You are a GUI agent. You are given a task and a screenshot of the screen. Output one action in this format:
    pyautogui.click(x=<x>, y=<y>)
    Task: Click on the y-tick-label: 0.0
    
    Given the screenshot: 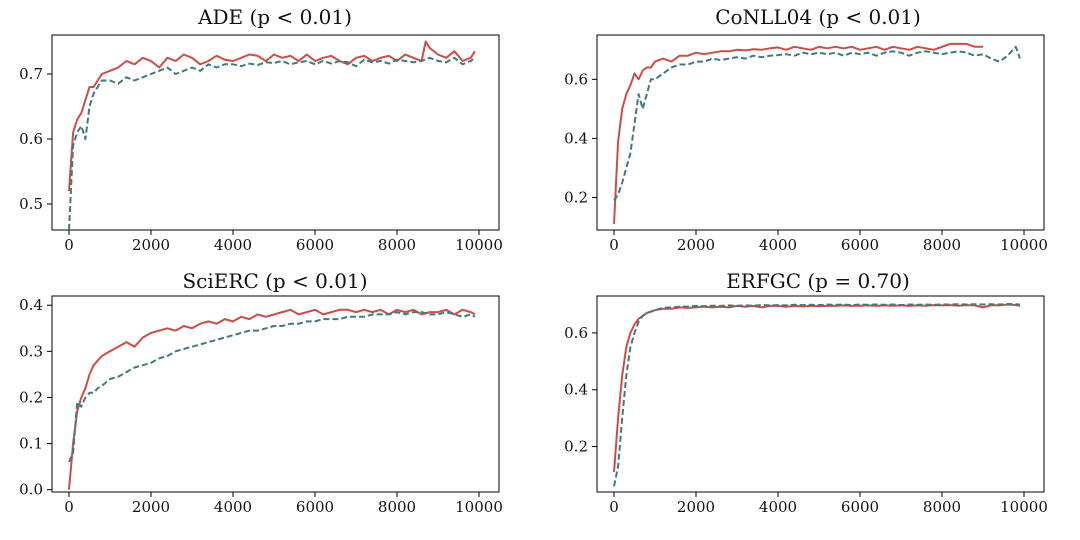 What is the action you would take?
    pyautogui.click(x=31, y=490)
    